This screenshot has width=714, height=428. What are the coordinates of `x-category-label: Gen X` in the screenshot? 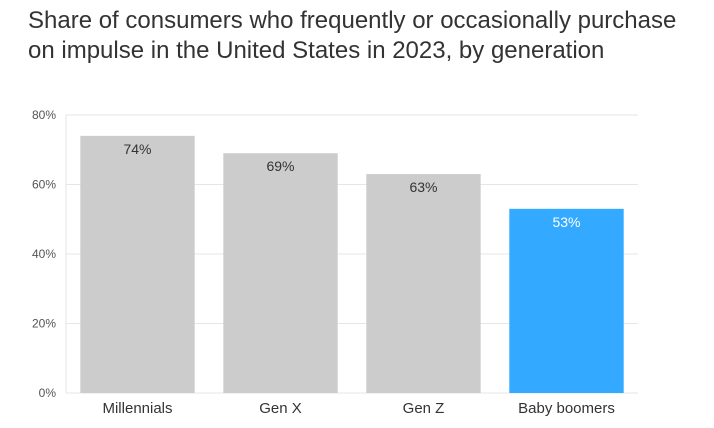 It's located at (280, 408).